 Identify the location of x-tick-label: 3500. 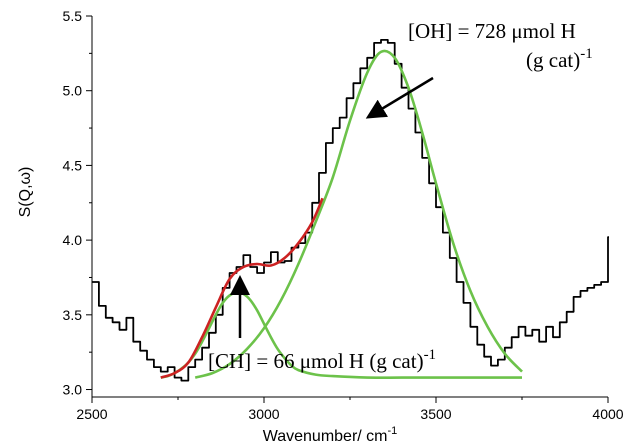
(435, 414).